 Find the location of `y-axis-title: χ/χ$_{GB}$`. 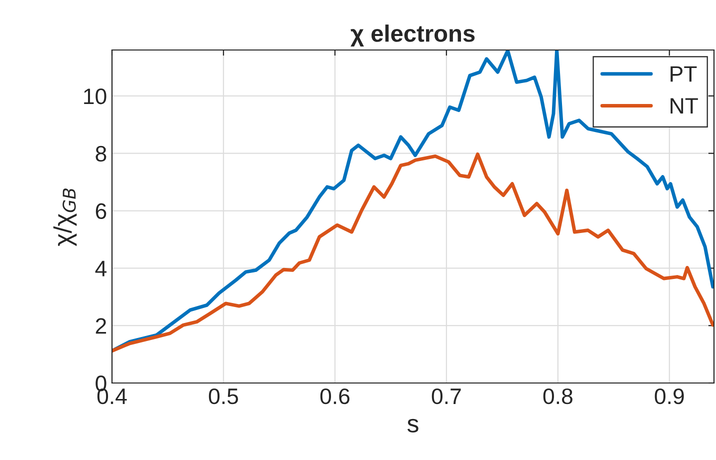

y-axis-title: χ/χ$_{GB}$ is located at coordinates (65, 217).